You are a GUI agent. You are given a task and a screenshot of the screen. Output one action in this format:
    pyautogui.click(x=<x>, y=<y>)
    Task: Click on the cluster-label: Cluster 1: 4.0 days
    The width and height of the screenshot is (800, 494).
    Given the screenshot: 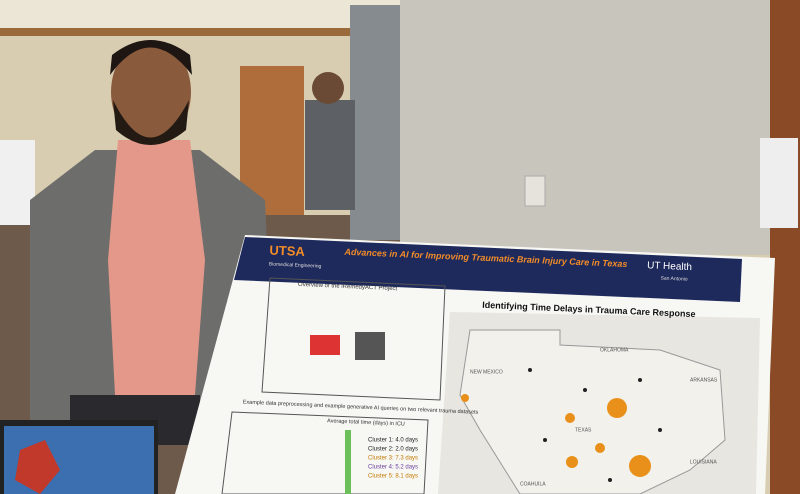 What is the action you would take?
    pyautogui.click(x=393, y=441)
    